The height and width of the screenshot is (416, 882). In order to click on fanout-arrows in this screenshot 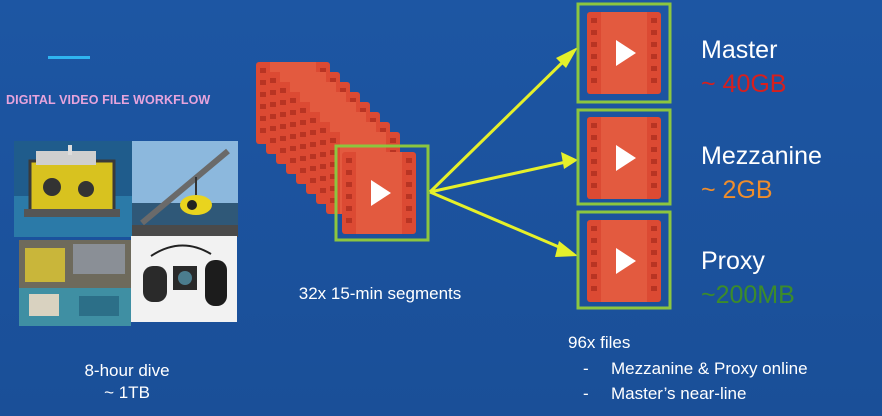, I will do `click(503, 152)`.